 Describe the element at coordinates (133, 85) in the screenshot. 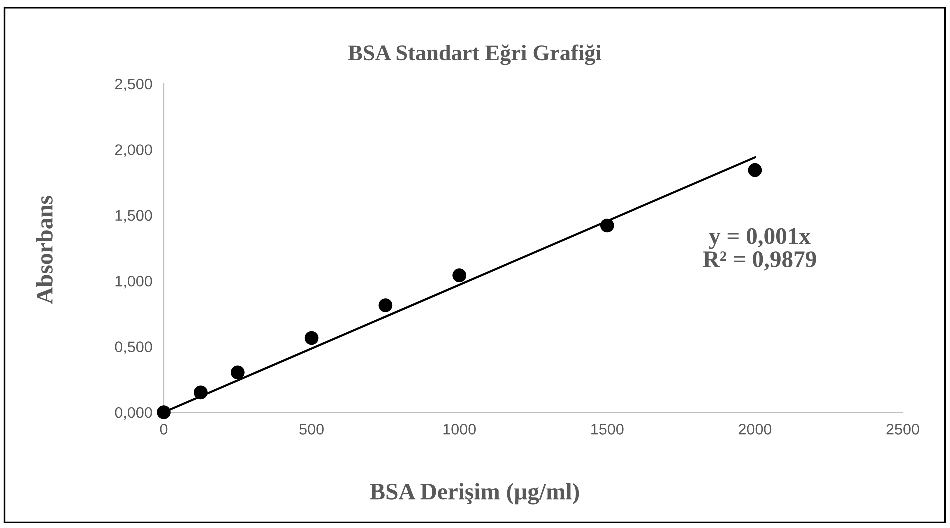

I see `y-tick-label: 2,500` at that location.